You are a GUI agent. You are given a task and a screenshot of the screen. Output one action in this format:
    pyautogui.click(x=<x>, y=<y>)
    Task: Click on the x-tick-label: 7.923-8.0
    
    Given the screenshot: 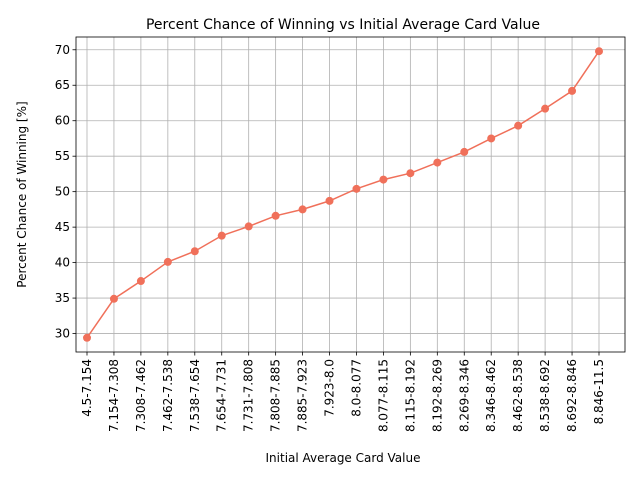 What is the action you would take?
    pyautogui.click(x=330, y=388)
    